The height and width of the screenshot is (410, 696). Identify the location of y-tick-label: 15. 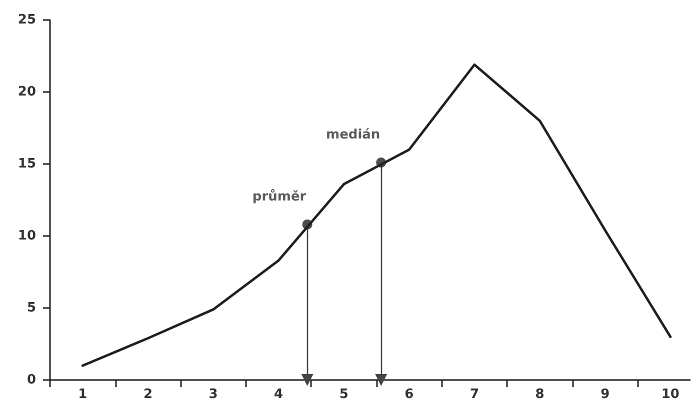
(27, 164).